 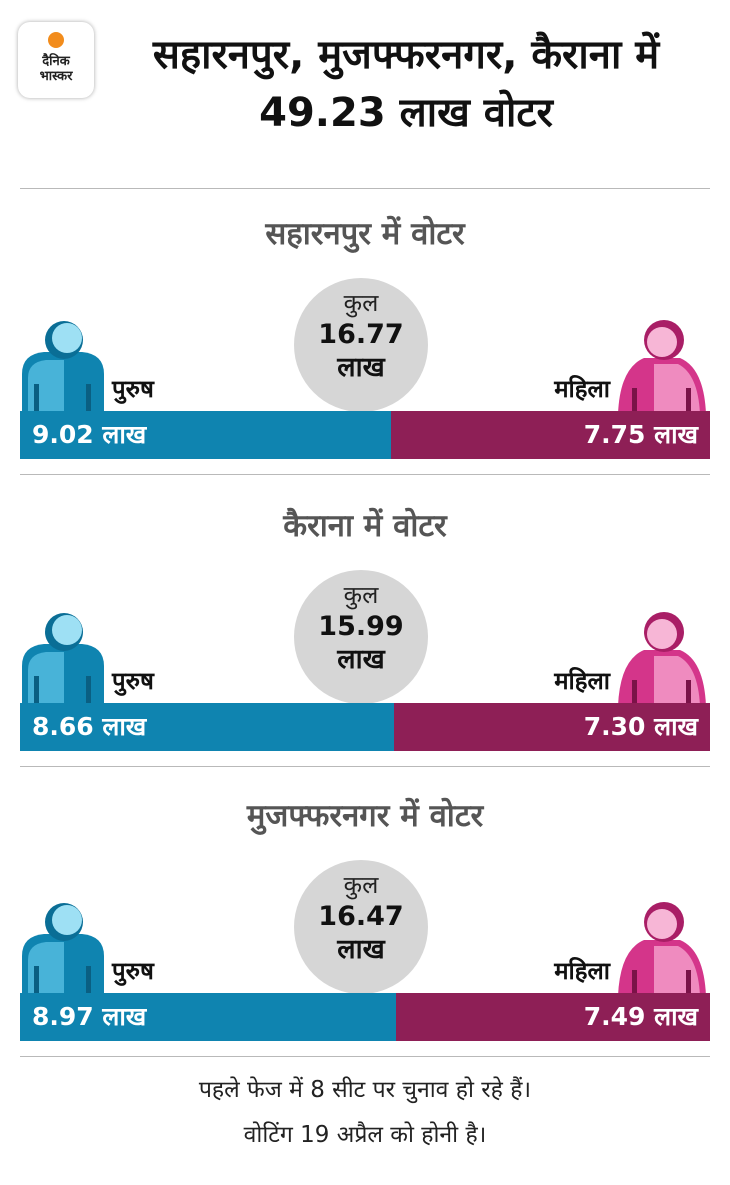 What do you see at coordinates (365, 1135) in the screenshot?
I see `footnote-line2: वोटिंग 19 अप्रैल को होनी है।` at bounding box center [365, 1135].